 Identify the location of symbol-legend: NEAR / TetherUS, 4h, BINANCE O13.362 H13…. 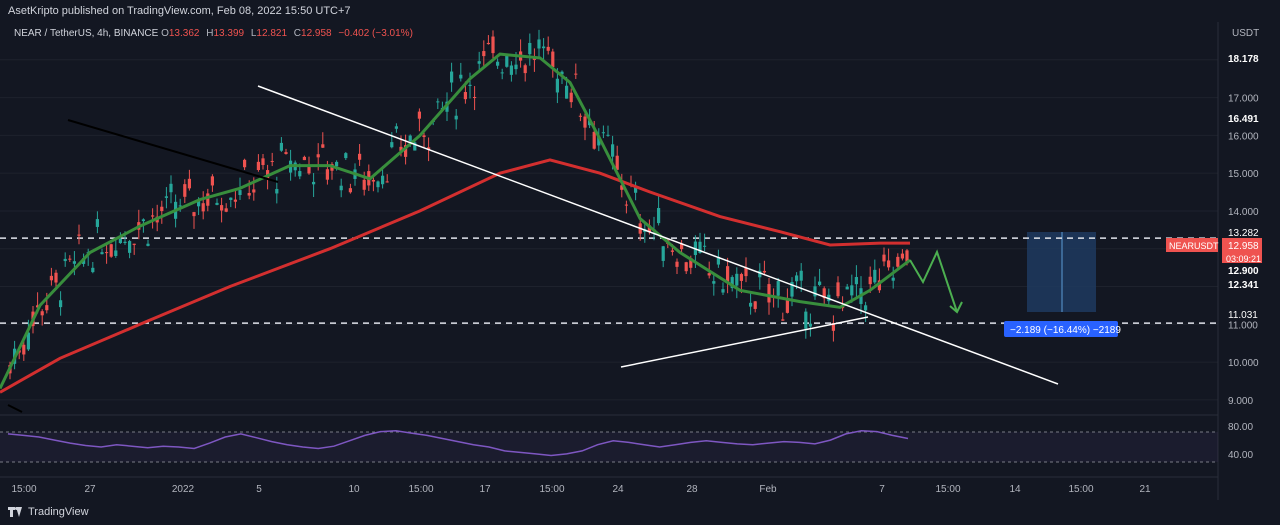
(215, 33).